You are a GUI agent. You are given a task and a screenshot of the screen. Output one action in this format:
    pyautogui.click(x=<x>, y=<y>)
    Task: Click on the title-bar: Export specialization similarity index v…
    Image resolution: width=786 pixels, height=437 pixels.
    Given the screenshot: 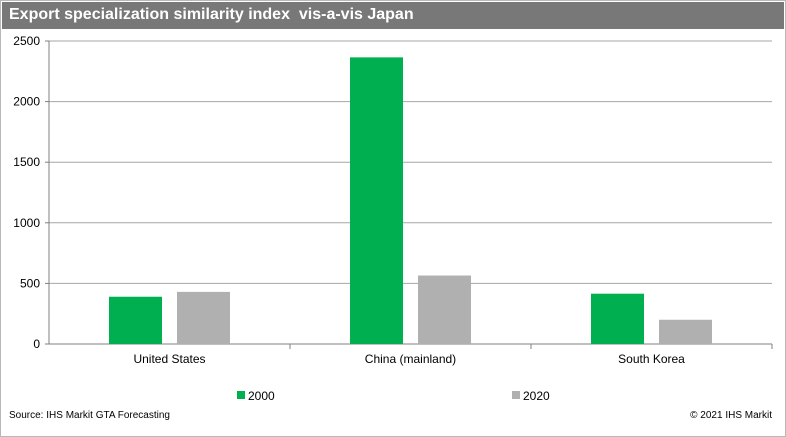 What is the action you would take?
    pyautogui.click(x=393, y=15)
    